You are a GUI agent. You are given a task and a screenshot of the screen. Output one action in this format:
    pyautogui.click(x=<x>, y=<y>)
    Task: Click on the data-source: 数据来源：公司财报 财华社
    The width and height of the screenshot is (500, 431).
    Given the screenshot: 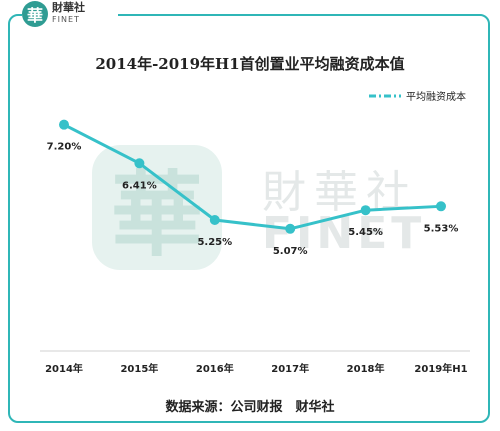 What is the action you would take?
    pyautogui.click(x=250, y=407)
    